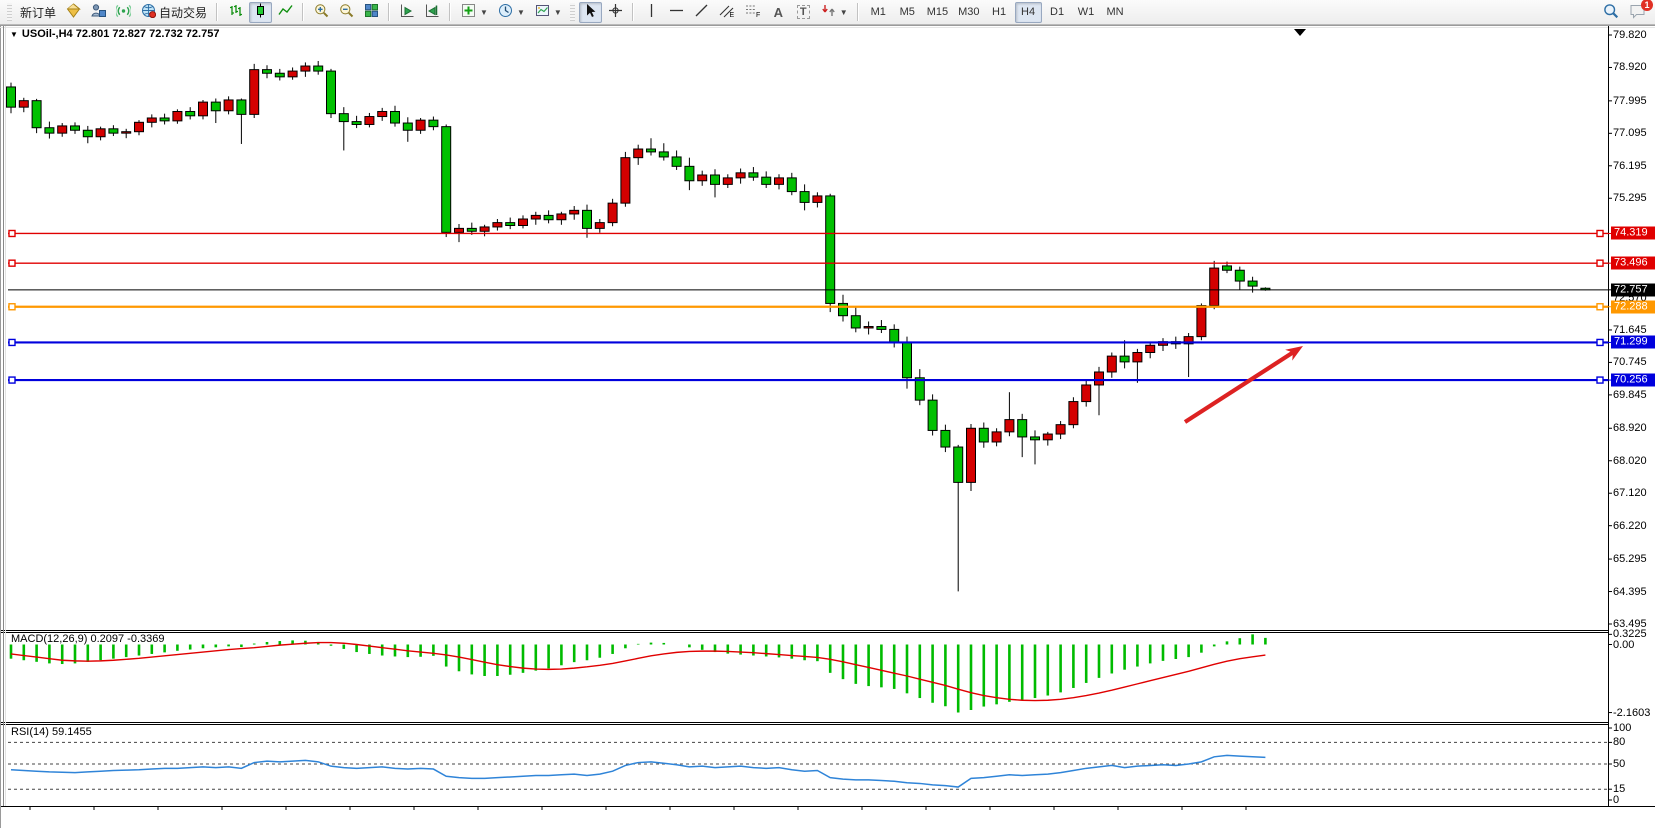  I want to click on vertical-line-icon, so click(651, 12).